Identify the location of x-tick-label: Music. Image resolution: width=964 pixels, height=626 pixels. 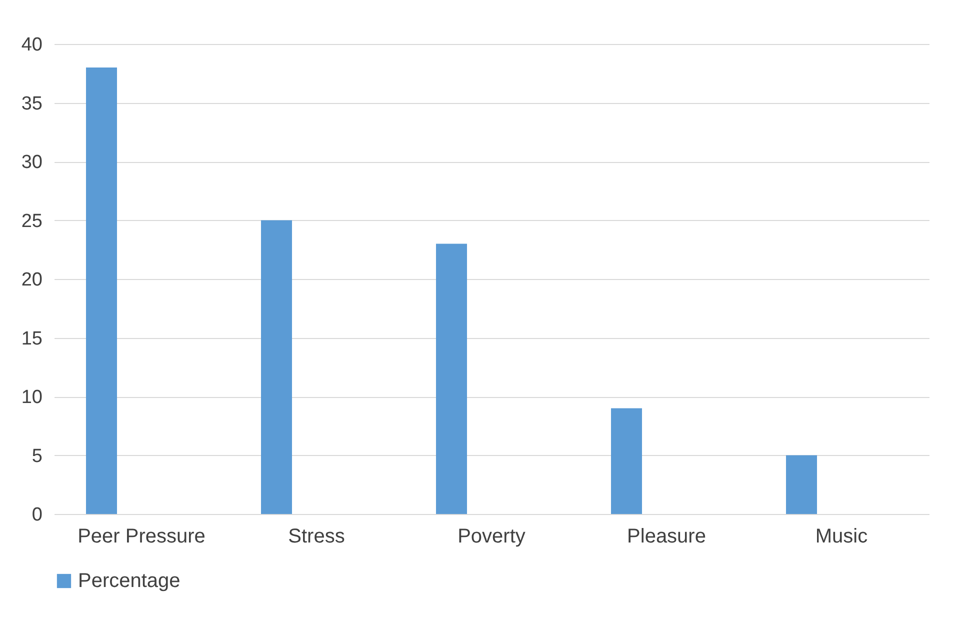
(841, 537).